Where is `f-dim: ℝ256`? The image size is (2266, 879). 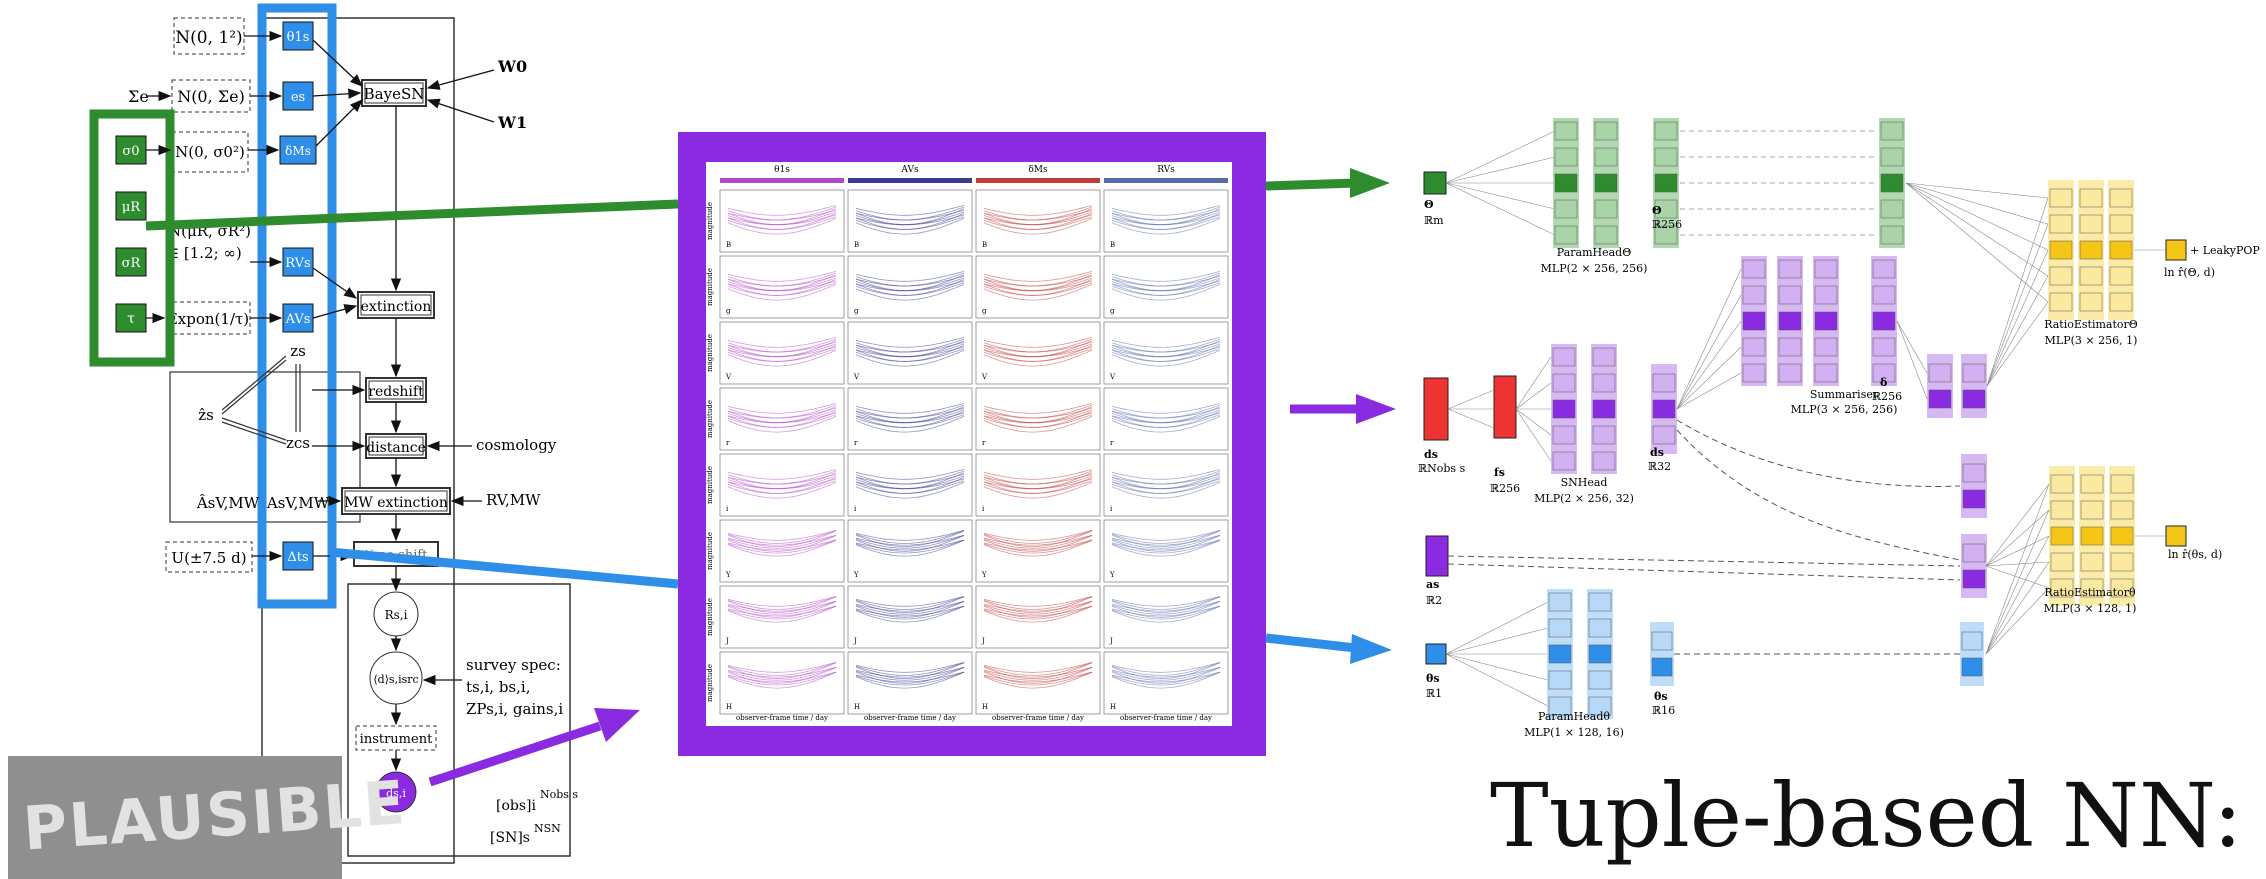 f-dim: ℝ256 is located at coordinates (1505, 488).